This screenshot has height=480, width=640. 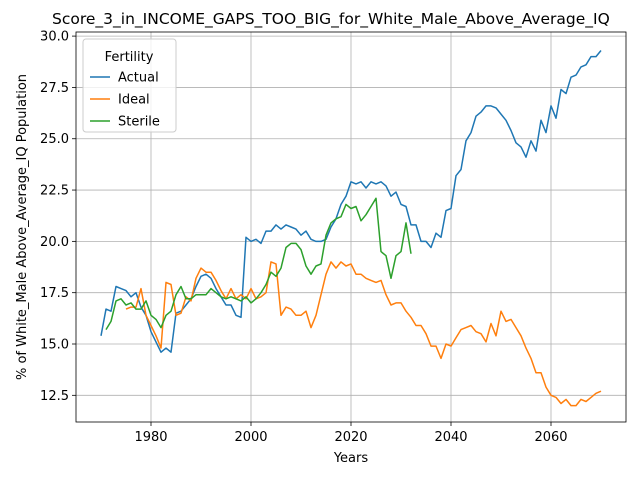 I want to click on y-tick-label: 15.0, so click(x=54, y=345).